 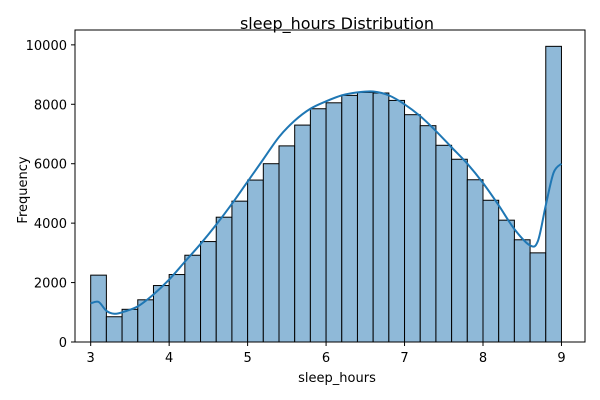 I want to click on y-axis-ticks: 0 2000 4000 6000 8000 10000, so click(x=50, y=195).